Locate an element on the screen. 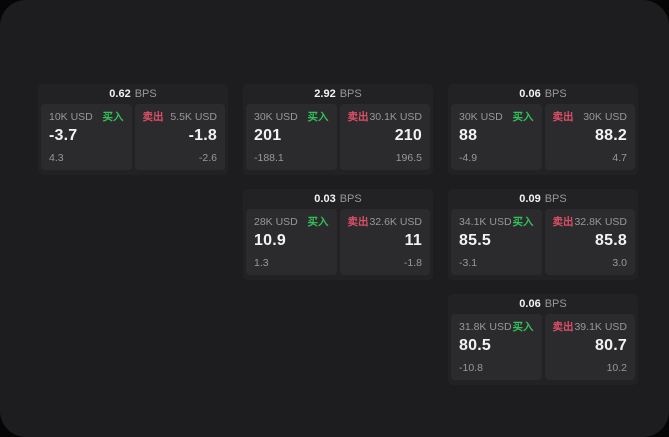  sell-size: 32.8K USD is located at coordinates (600, 222).